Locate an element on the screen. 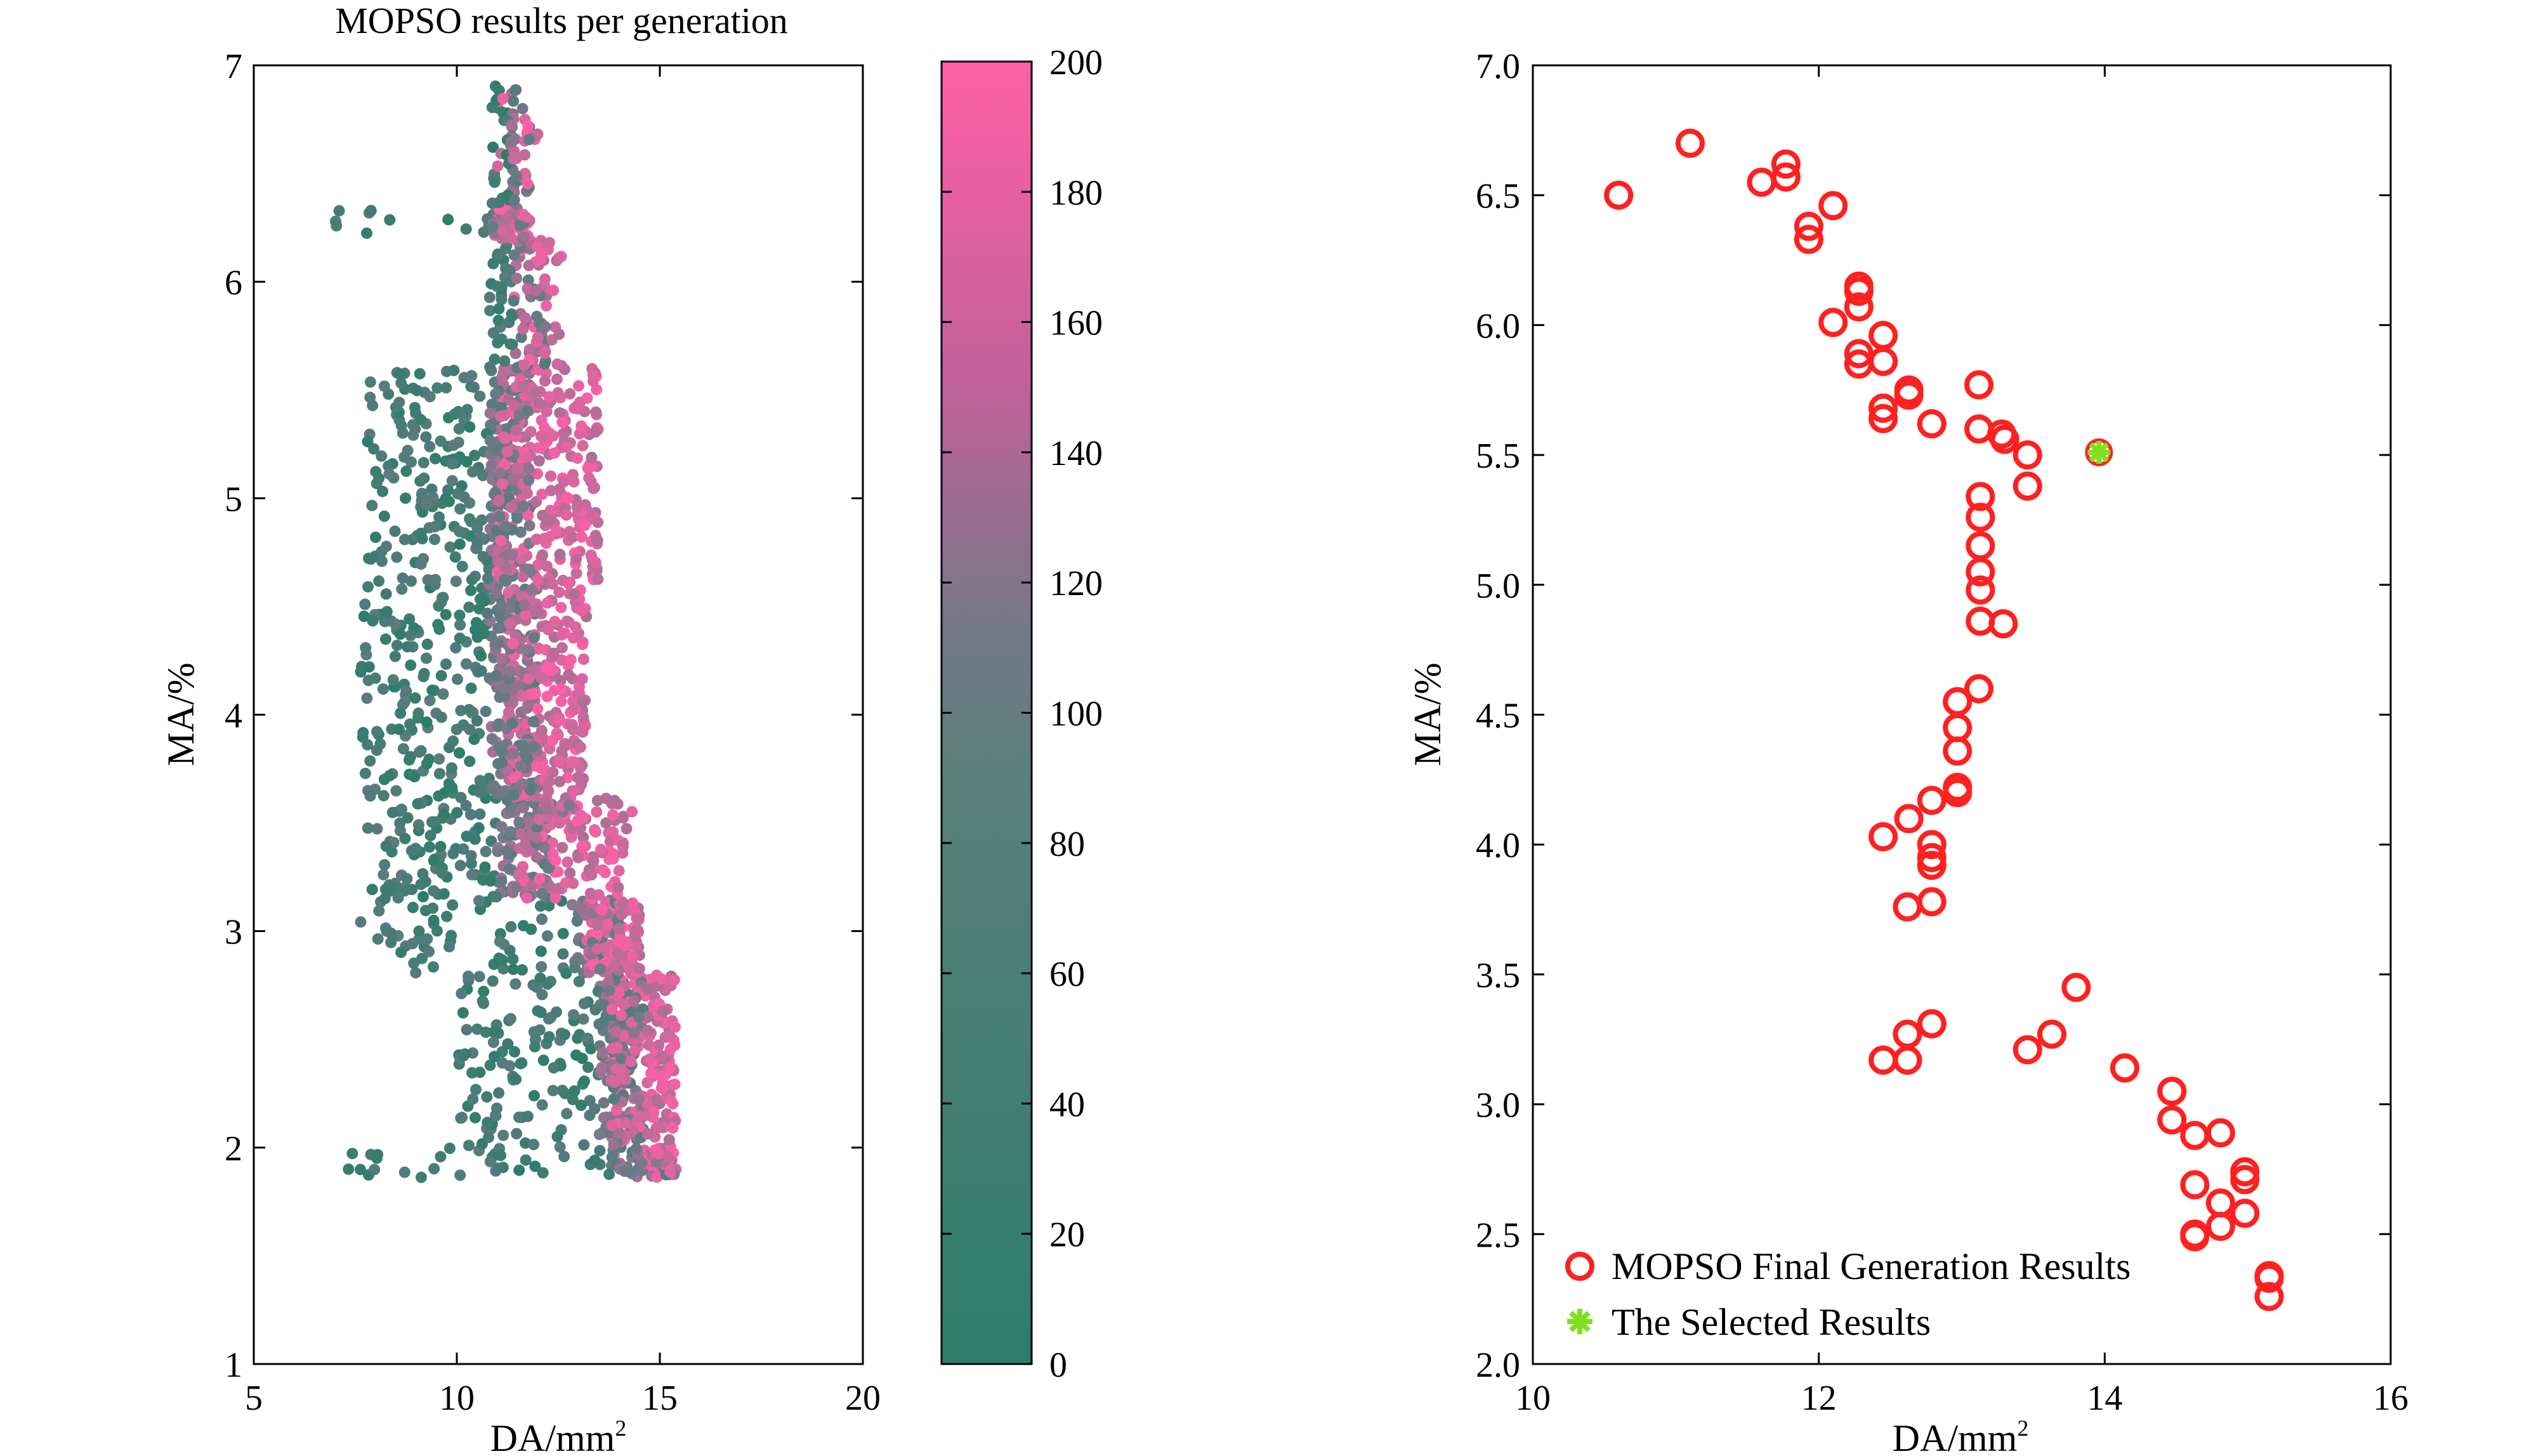  legend-entry-final-generation: MOPSO Final Generation Results is located at coordinates (1872, 1266).